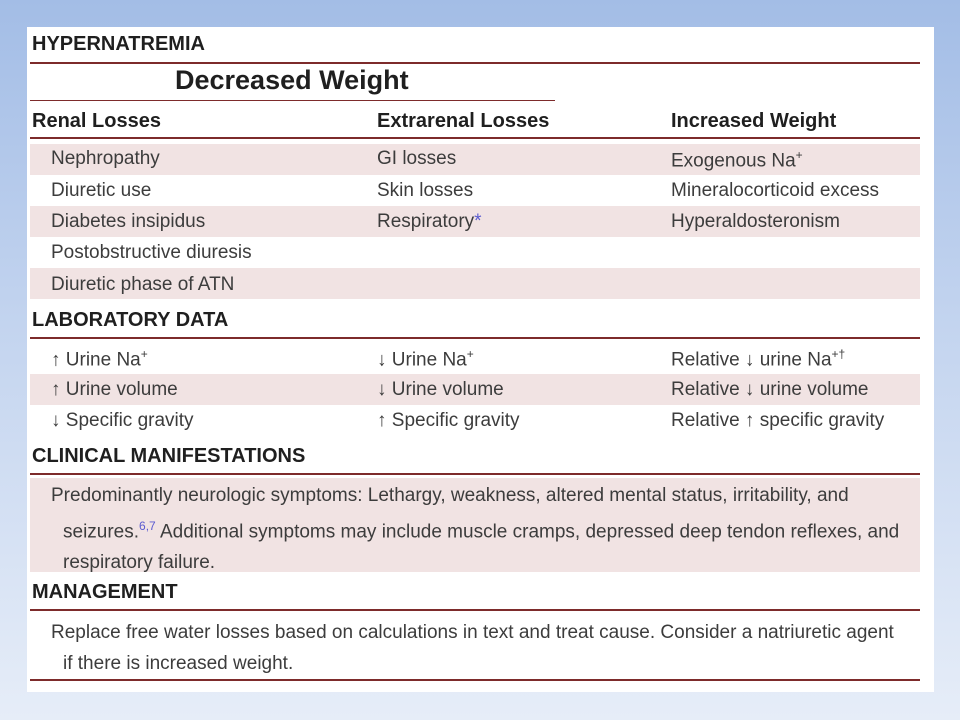 This screenshot has width=960, height=720. What do you see at coordinates (475, 610) in the screenshot?
I see `management-rule` at bounding box center [475, 610].